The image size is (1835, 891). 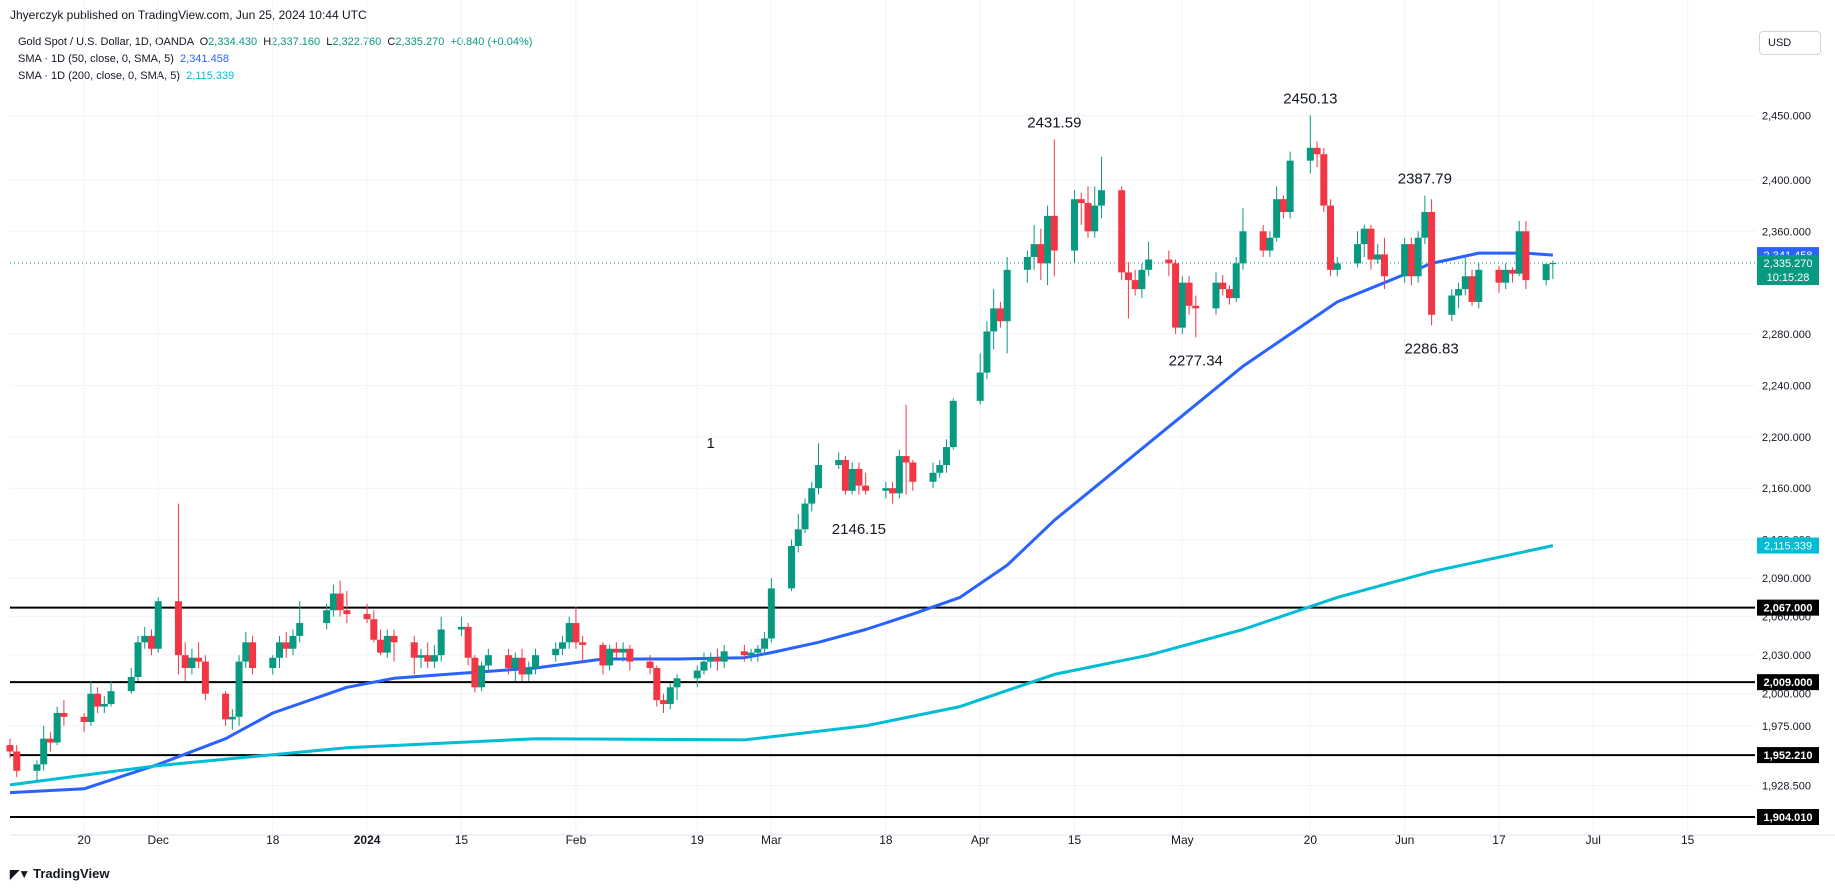 I want to click on tradingview-logo: ◤▼ TradingView, so click(x=59, y=873).